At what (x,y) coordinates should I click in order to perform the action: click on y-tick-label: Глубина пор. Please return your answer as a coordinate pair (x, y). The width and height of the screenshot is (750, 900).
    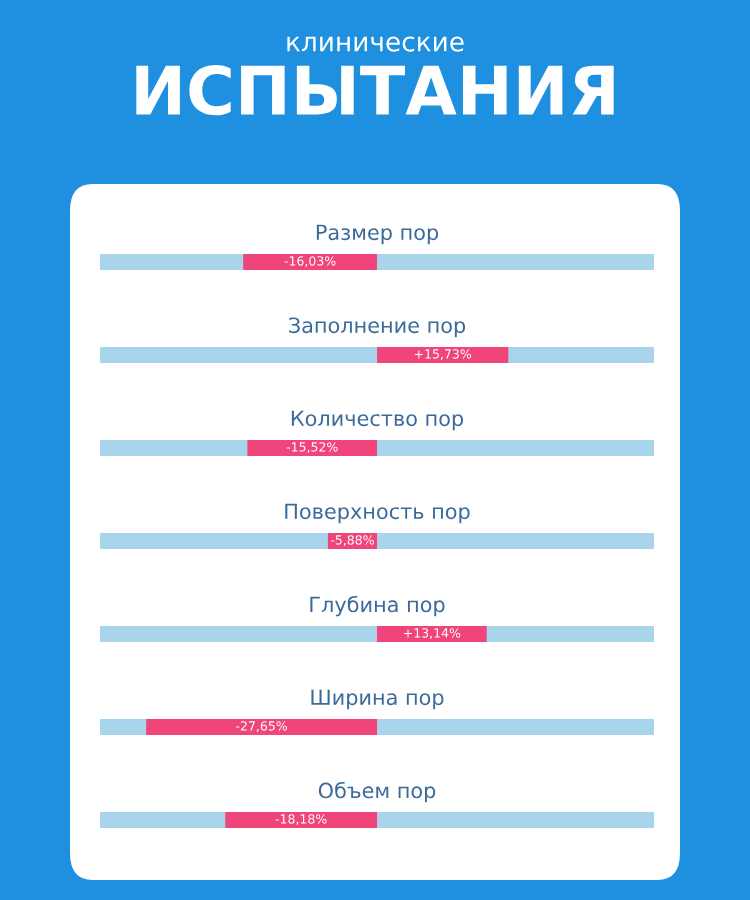
    Looking at the image, I should click on (377, 606).